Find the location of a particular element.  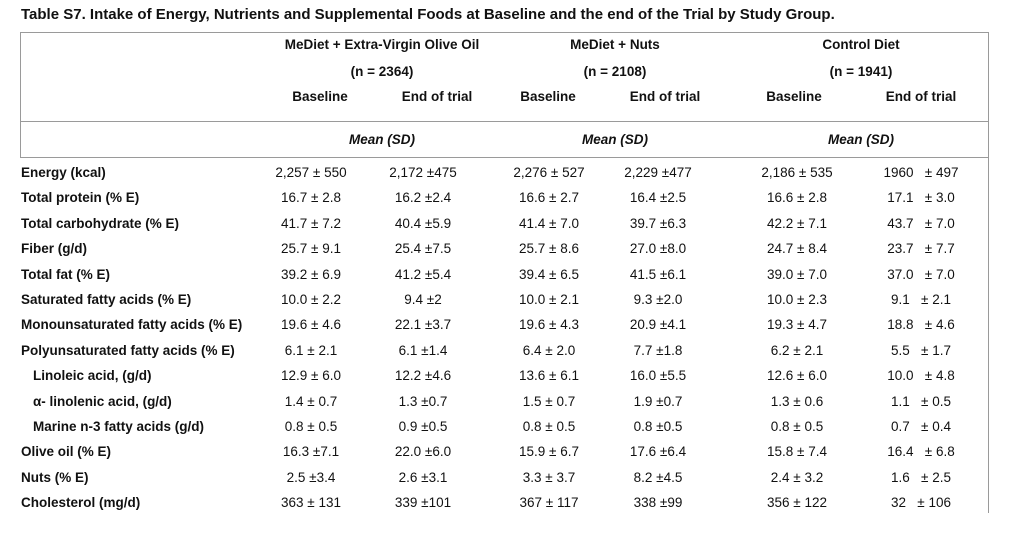

table-cell: 41.4 ± 7.0 is located at coordinates (549, 223).